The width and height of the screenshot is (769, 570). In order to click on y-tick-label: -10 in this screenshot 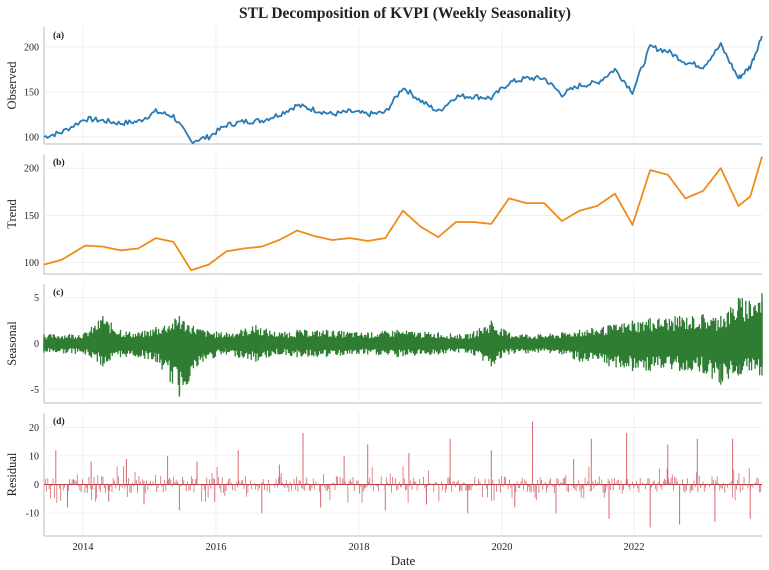, I will do `click(32, 514)`.